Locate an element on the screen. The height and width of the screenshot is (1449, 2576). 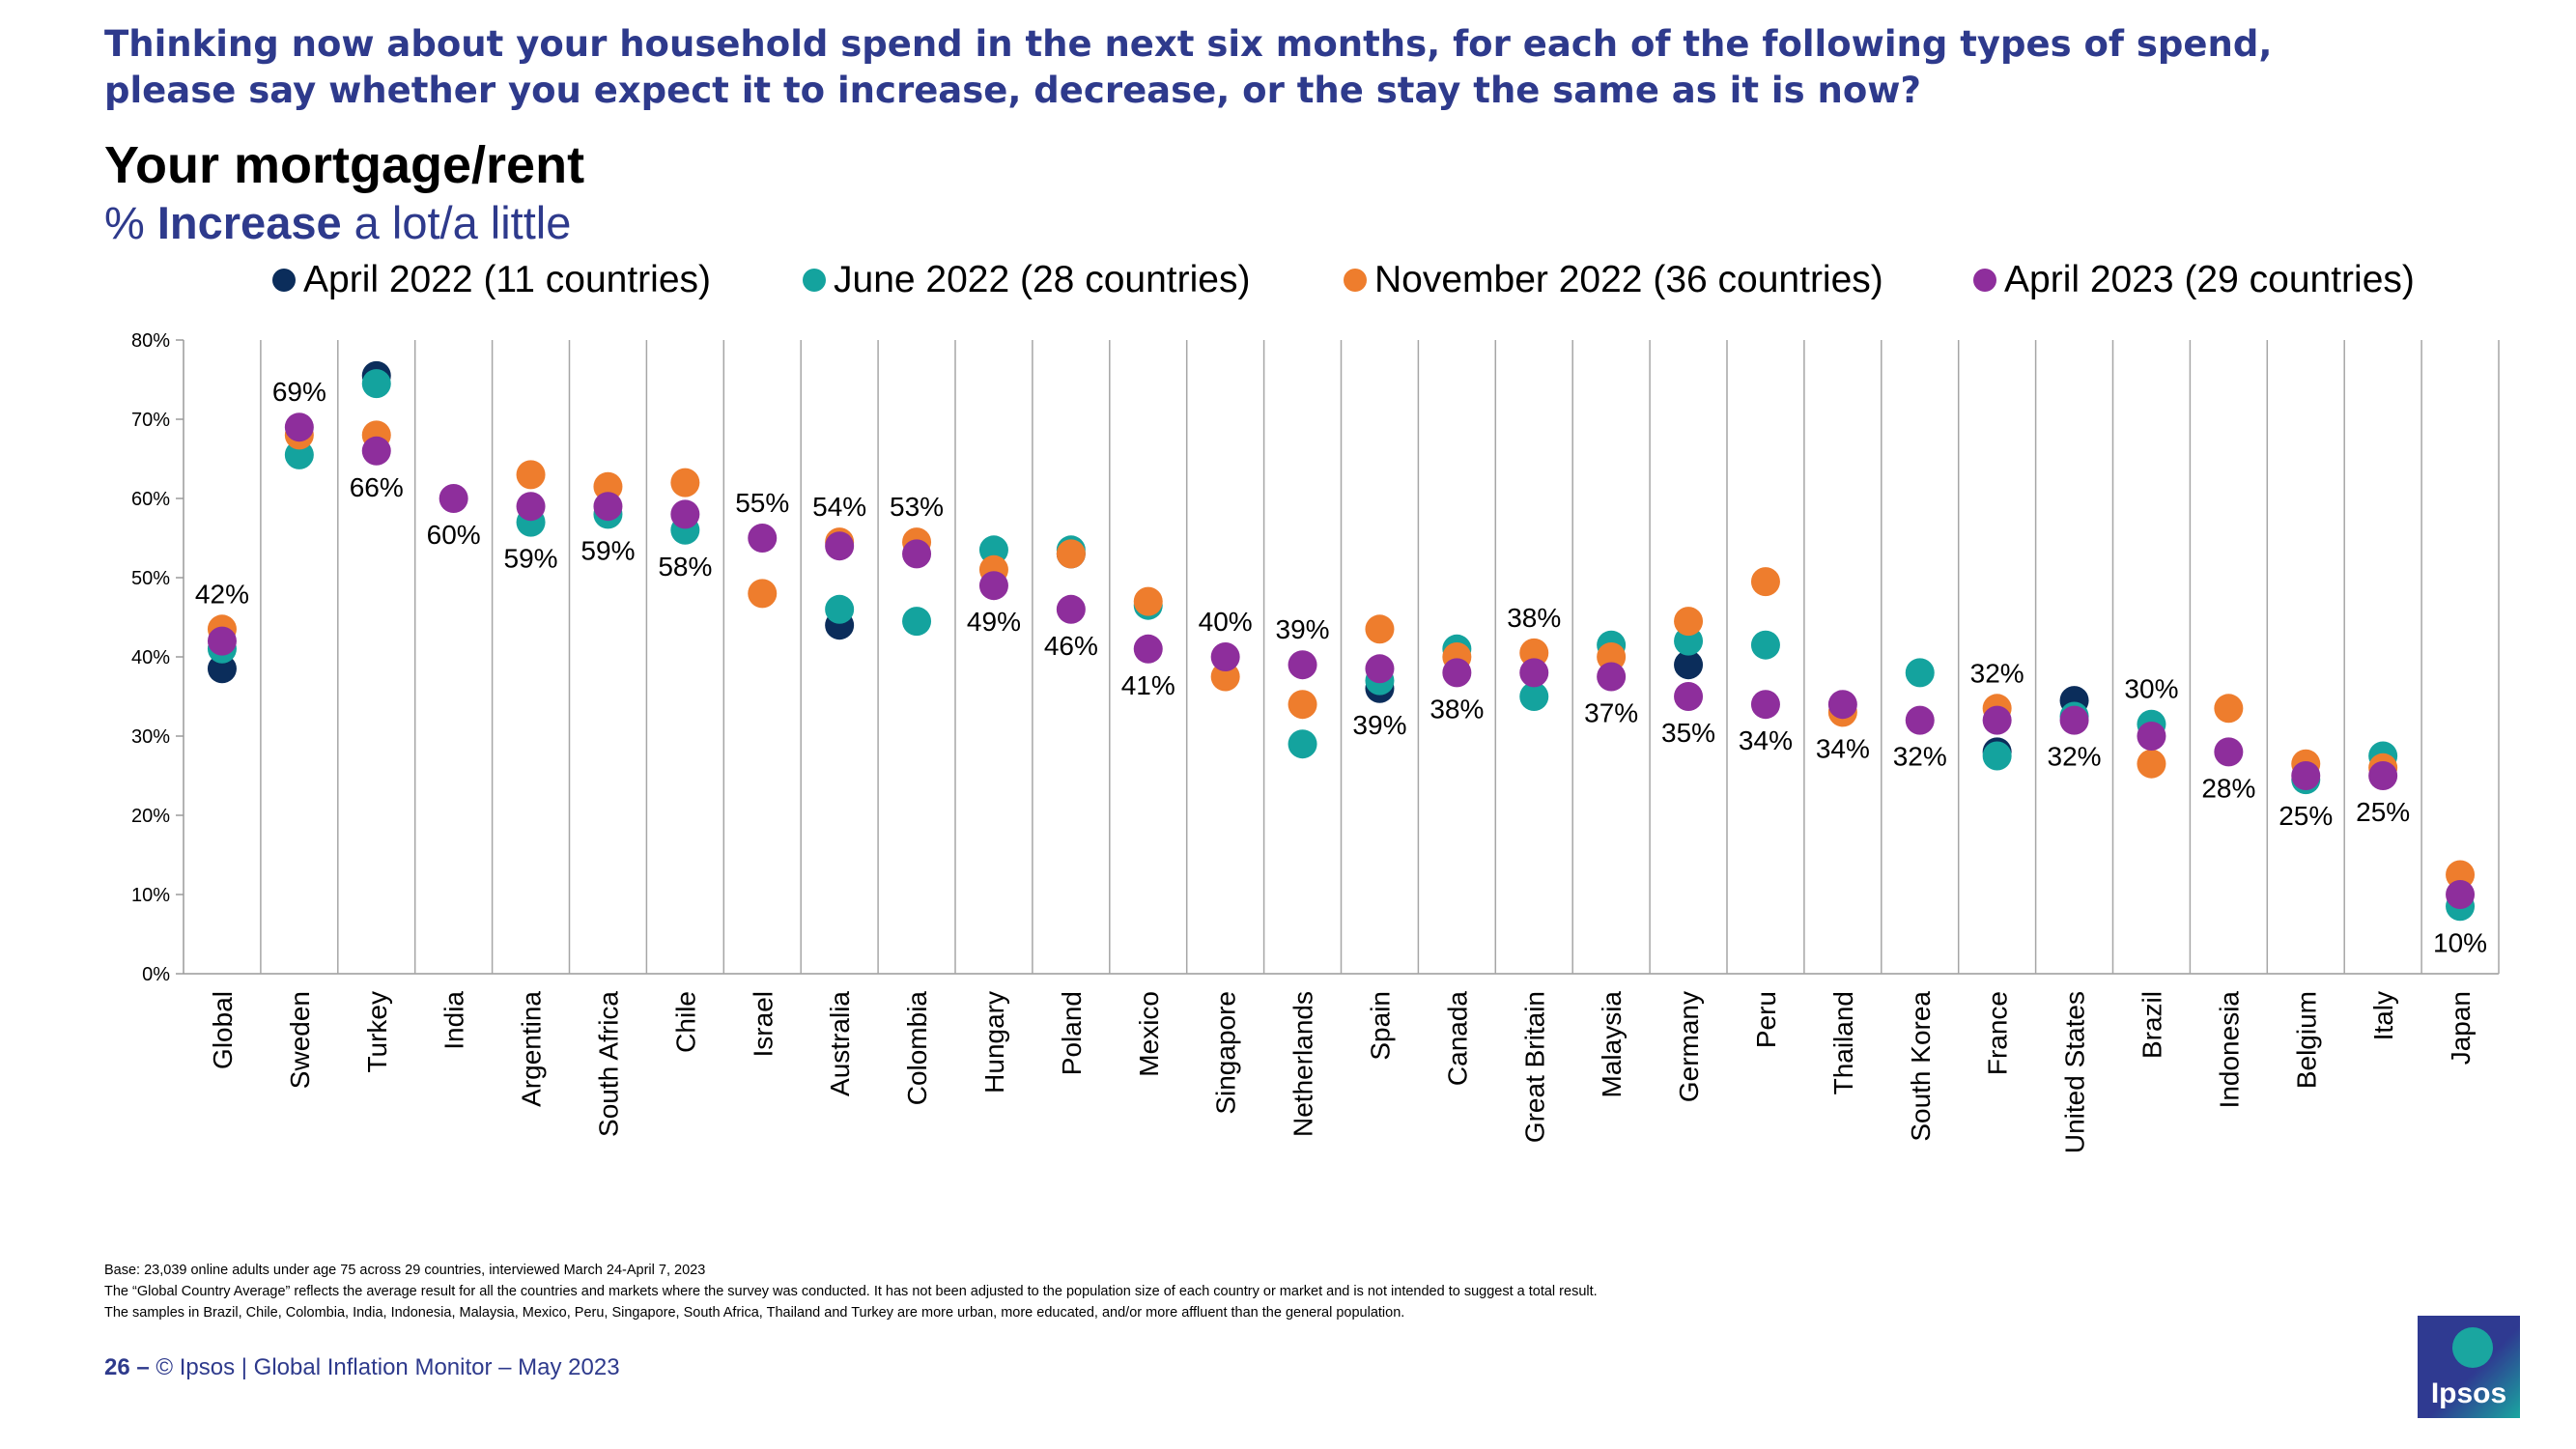
point-june-2022-28-countries--france is located at coordinates (1997, 756).